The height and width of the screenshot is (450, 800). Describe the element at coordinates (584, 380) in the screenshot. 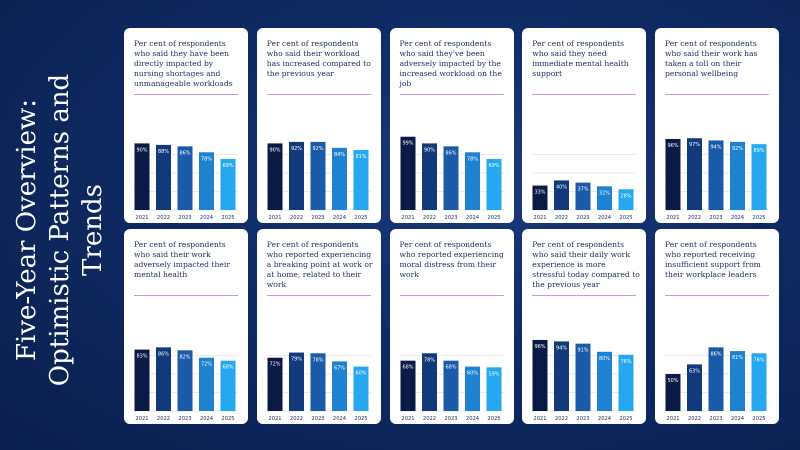

I see `bar-chart: 96% 2021 94% 2022 91% 2023 80% 2024 76% 2025` at that location.